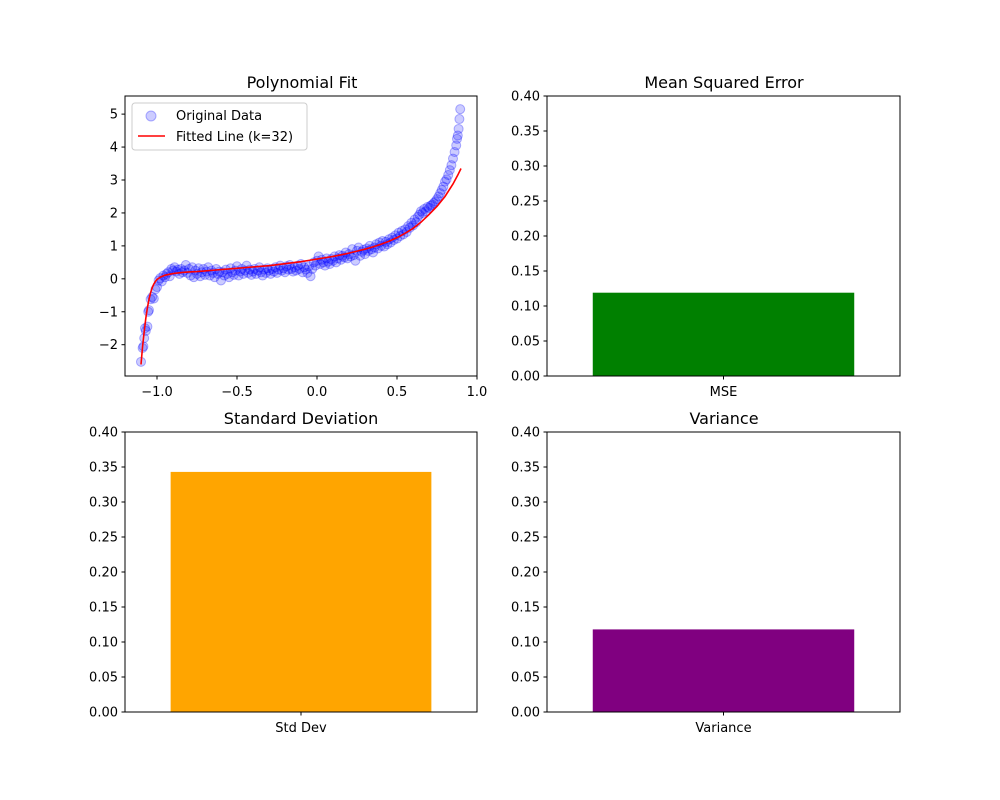 This screenshot has height=800, width=1000. I want to click on polynomial-fit-legend: Original Data Fitted Line (k=32), so click(219, 126).